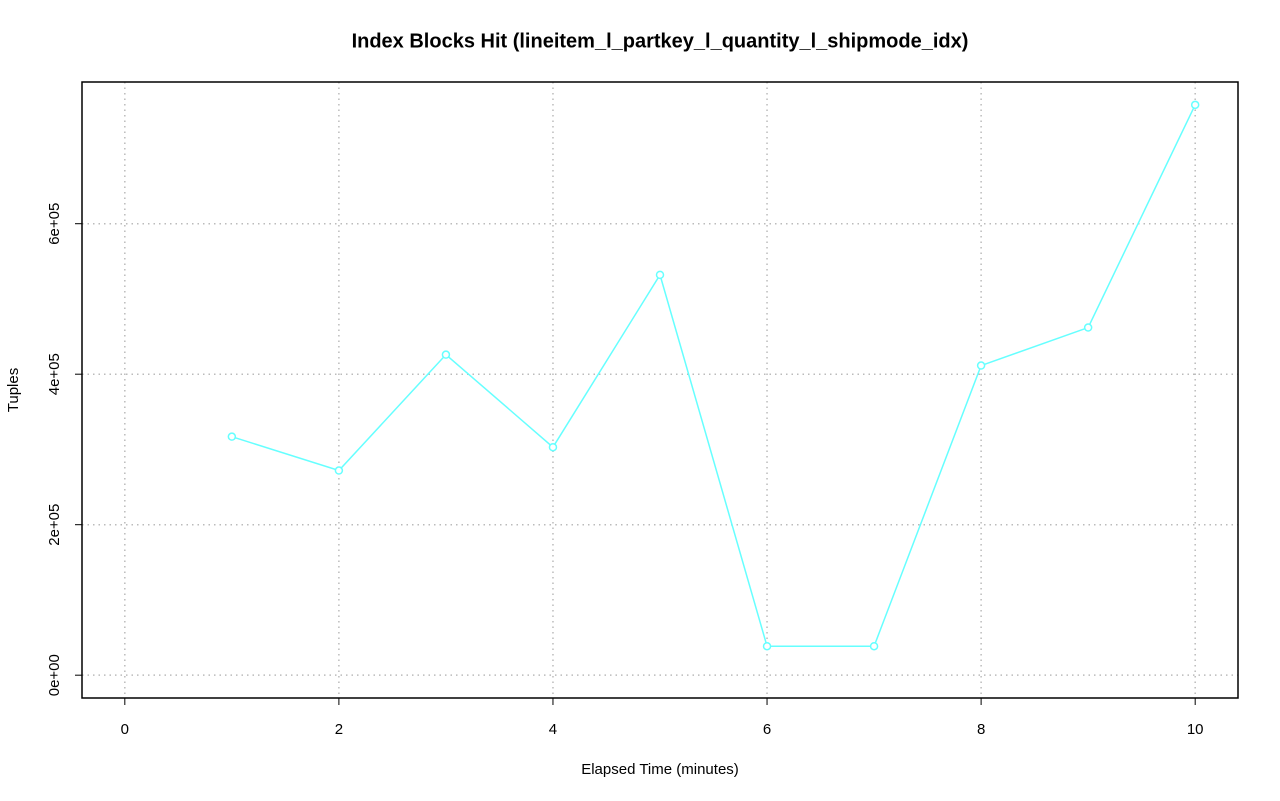 The height and width of the screenshot is (801, 1280). What do you see at coordinates (54, 525) in the screenshot?
I see `y-tick-label: 2e+05` at bounding box center [54, 525].